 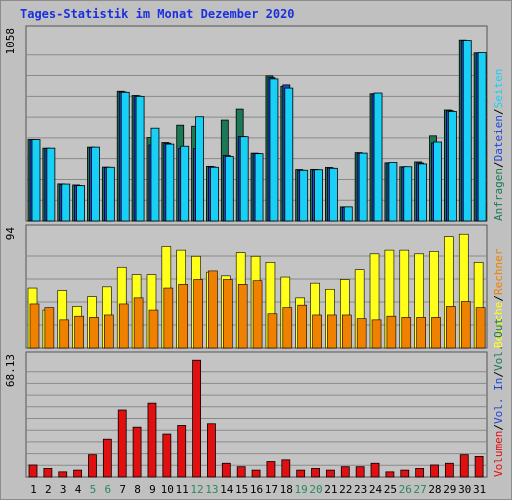 I want to click on x-tick-label-9: 9, so click(x=152, y=489).